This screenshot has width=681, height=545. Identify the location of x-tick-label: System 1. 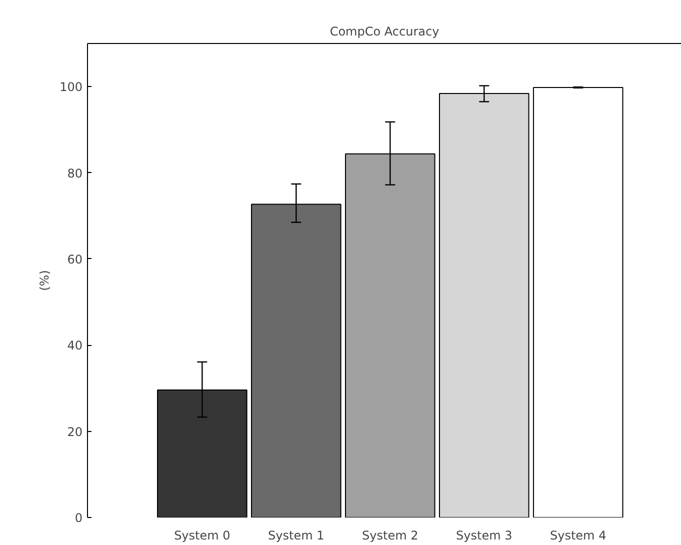
(296, 535).